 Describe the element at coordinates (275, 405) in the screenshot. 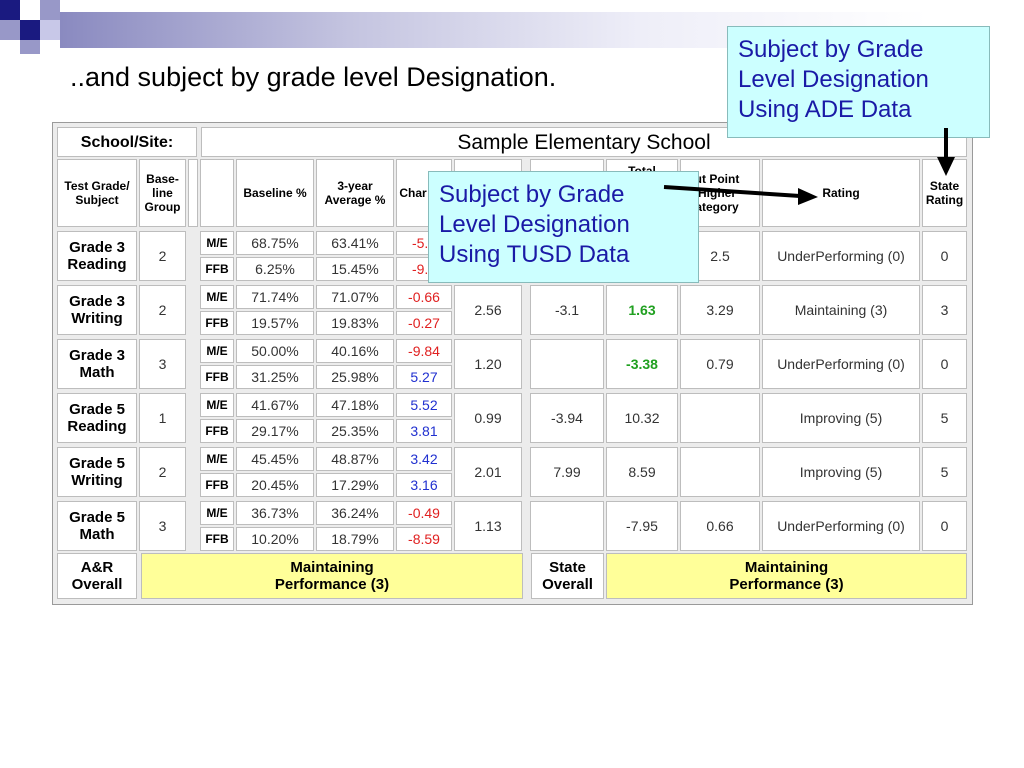

I see `row-me-baseline: 41.67%` at that location.